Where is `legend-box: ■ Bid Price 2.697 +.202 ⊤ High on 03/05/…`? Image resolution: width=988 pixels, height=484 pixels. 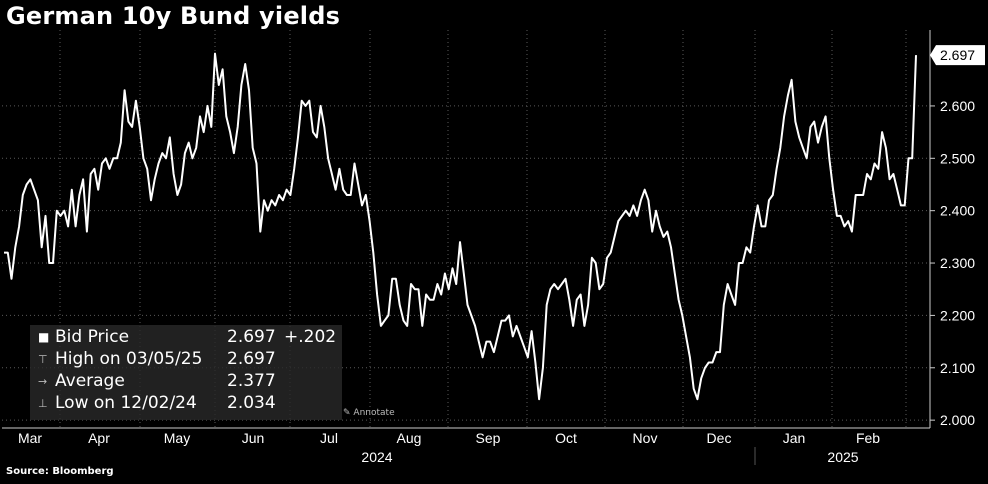 legend-box: ■ Bid Price 2.697 +.202 ⊤ High on 03/05/… is located at coordinates (186, 372).